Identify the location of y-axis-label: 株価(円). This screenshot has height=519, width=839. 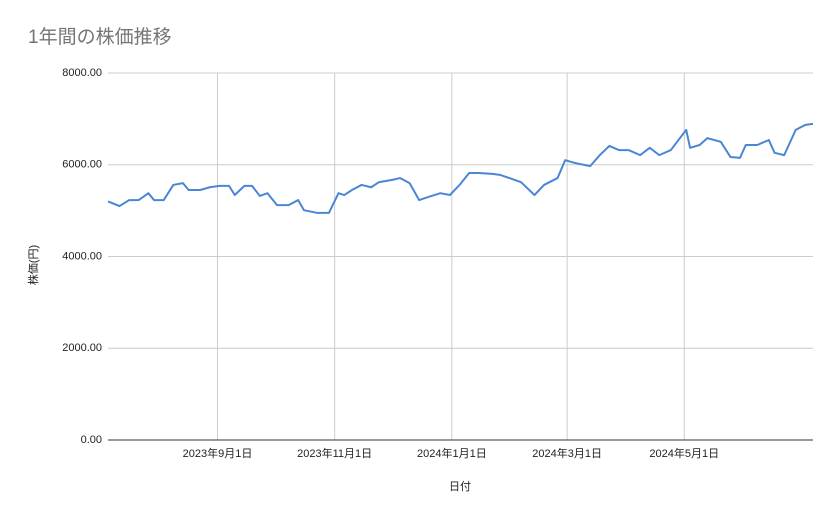
(33, 265).